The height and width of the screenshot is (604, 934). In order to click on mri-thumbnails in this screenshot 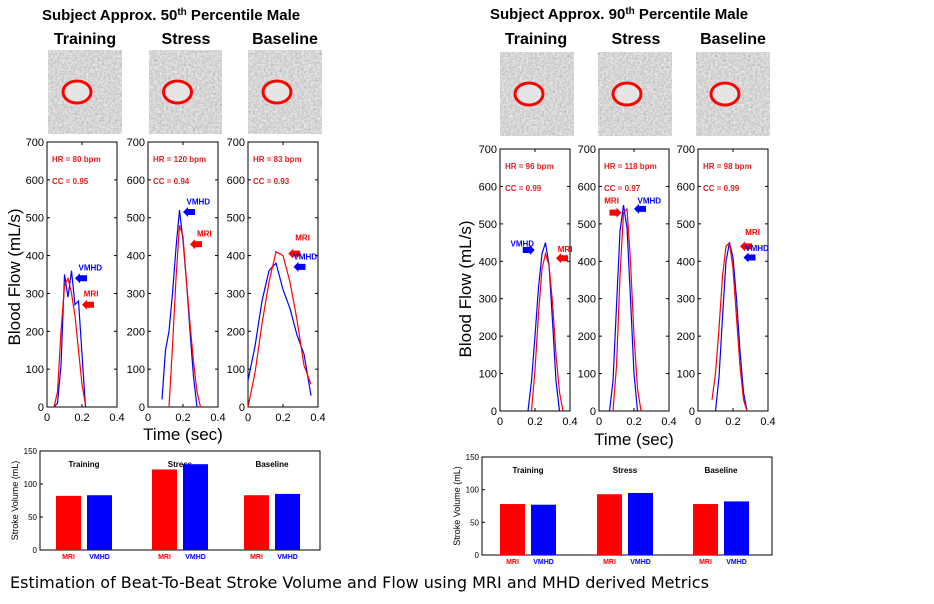, I will do `click(409, 93)`.